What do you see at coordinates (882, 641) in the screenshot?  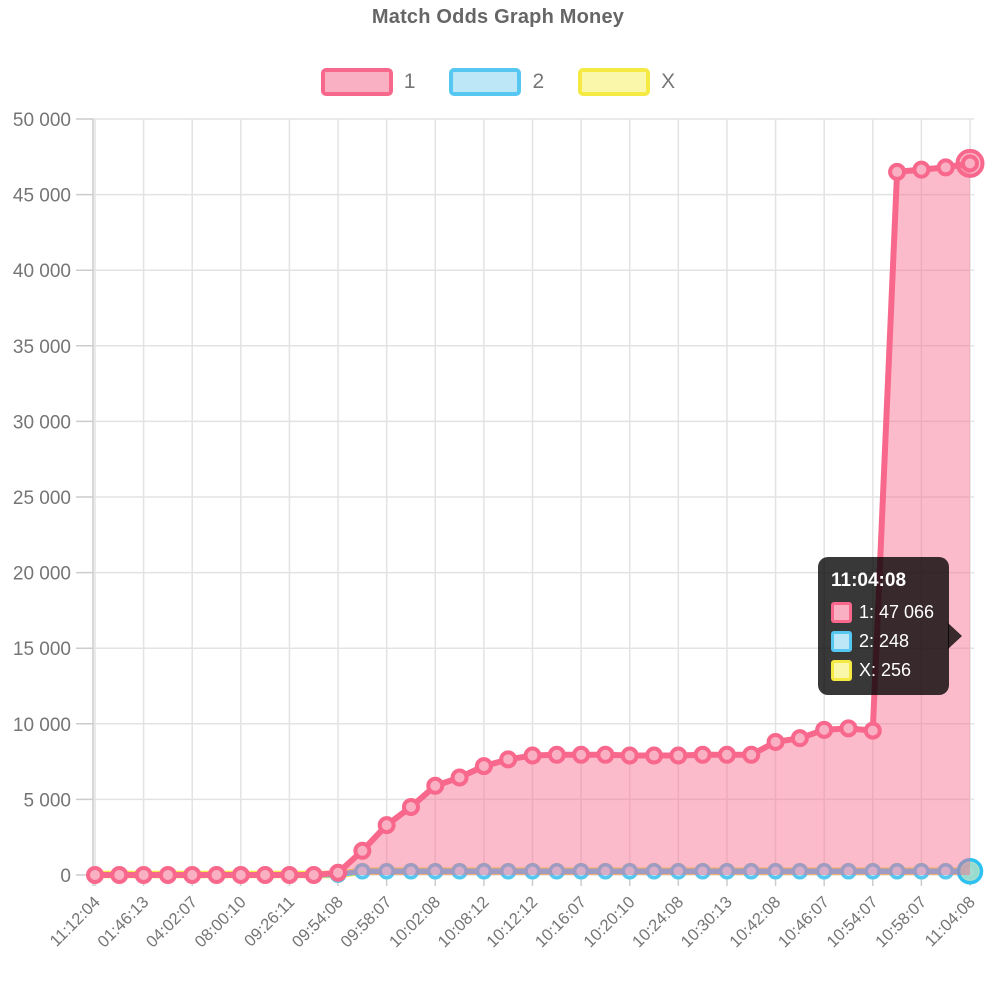 I see `tooltip-row-2: 2: 248` at bounding box center [882, 641].